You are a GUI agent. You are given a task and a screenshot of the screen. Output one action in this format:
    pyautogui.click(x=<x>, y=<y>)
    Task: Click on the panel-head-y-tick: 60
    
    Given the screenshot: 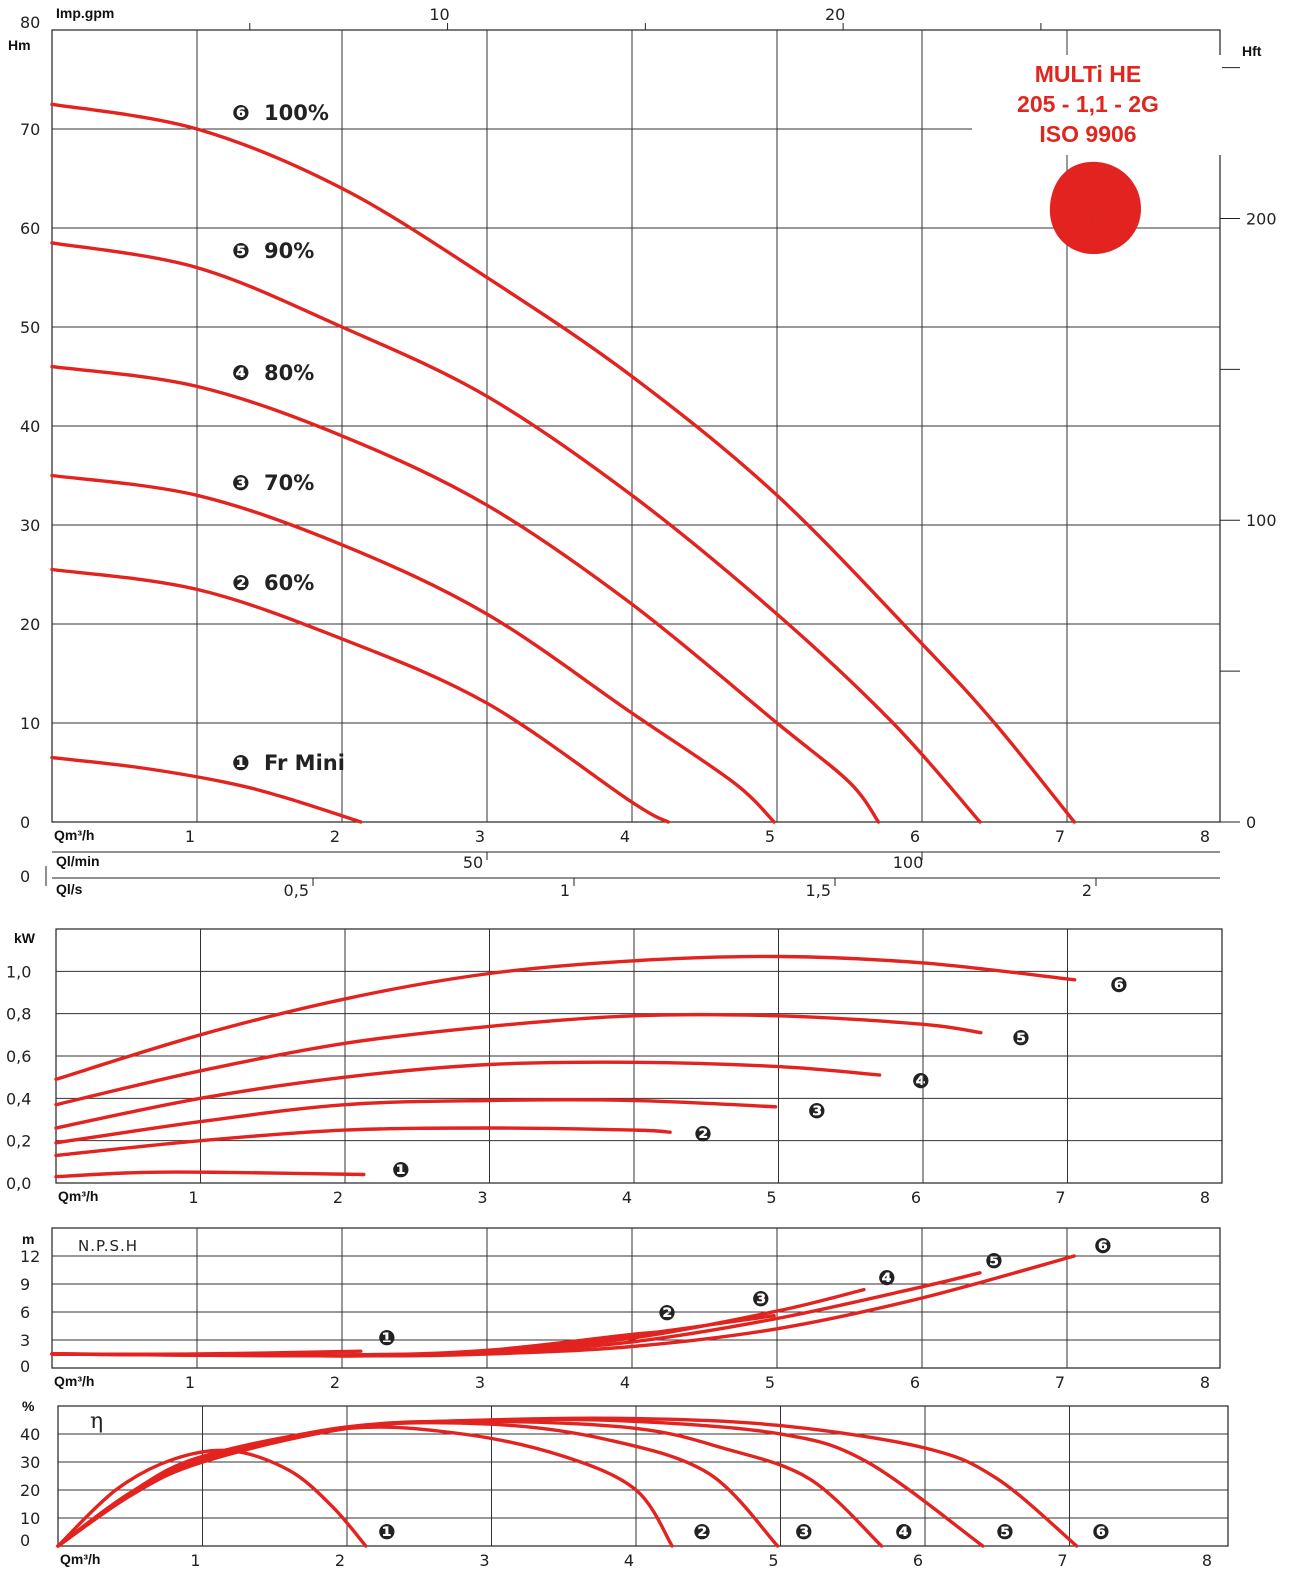 What is the action you would take?
    pyautogui.click(x=30, y=228)
    